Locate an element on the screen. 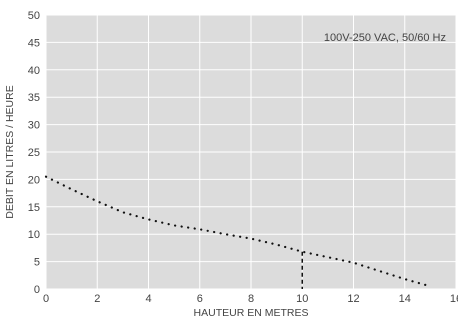 Image resolution: width=458 pixels, height=322 pixels. y-tick-label: 0 is located at coordinates (37, 290).